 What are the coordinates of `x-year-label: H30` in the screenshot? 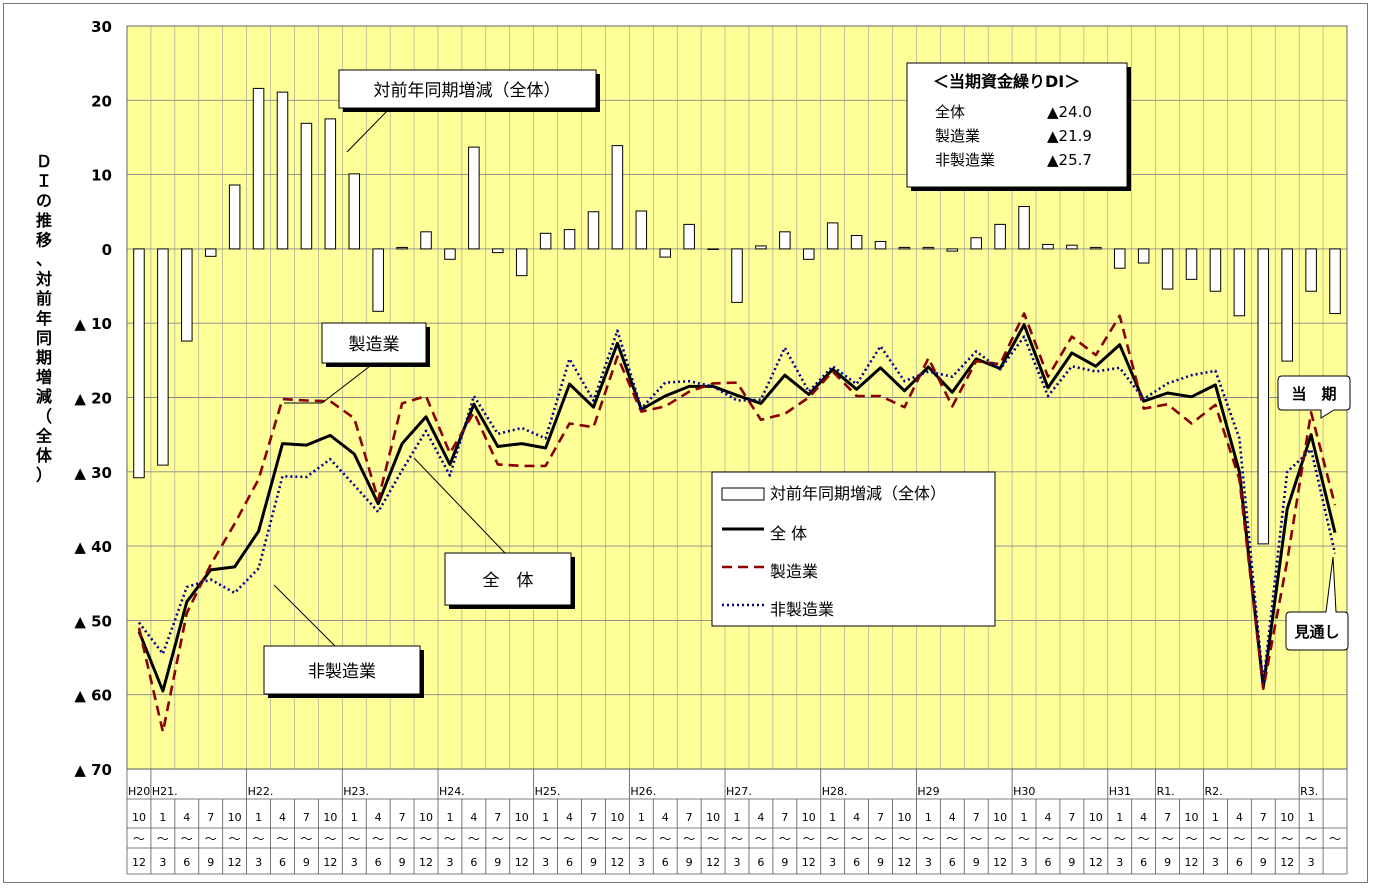 It's located at (1024, 791).